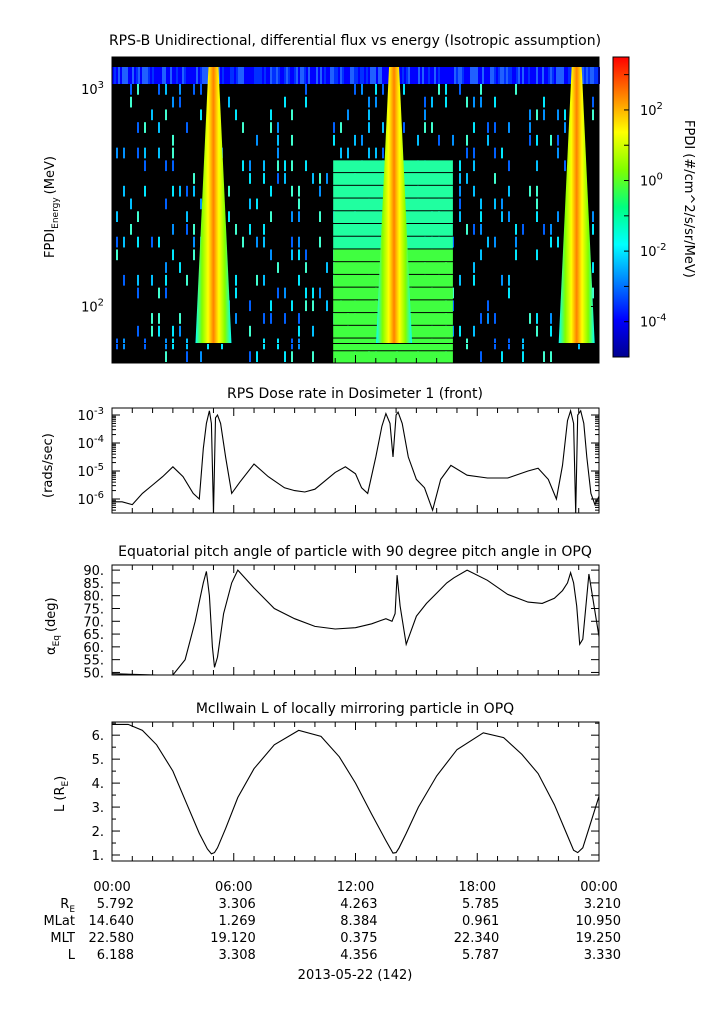 The image size is (725, 1019). Describe the element at coordinates (599, 938) in the screenshot. I see `ephemeris-value: 19.250` at that location.